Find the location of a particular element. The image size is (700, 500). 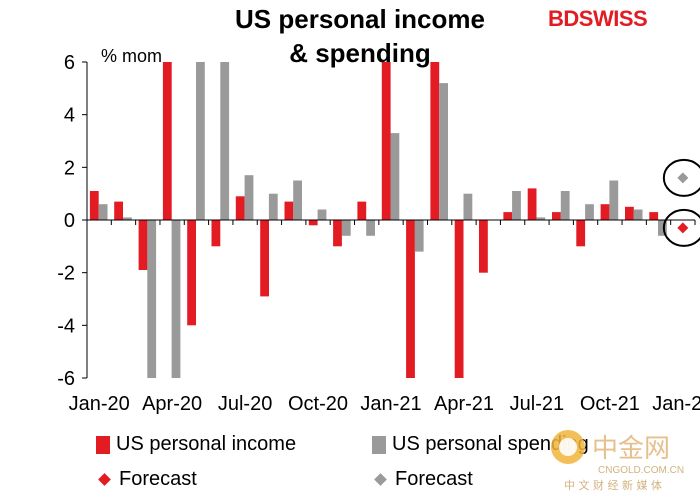

legend-income-swatch is located at coordinates (103, 444).